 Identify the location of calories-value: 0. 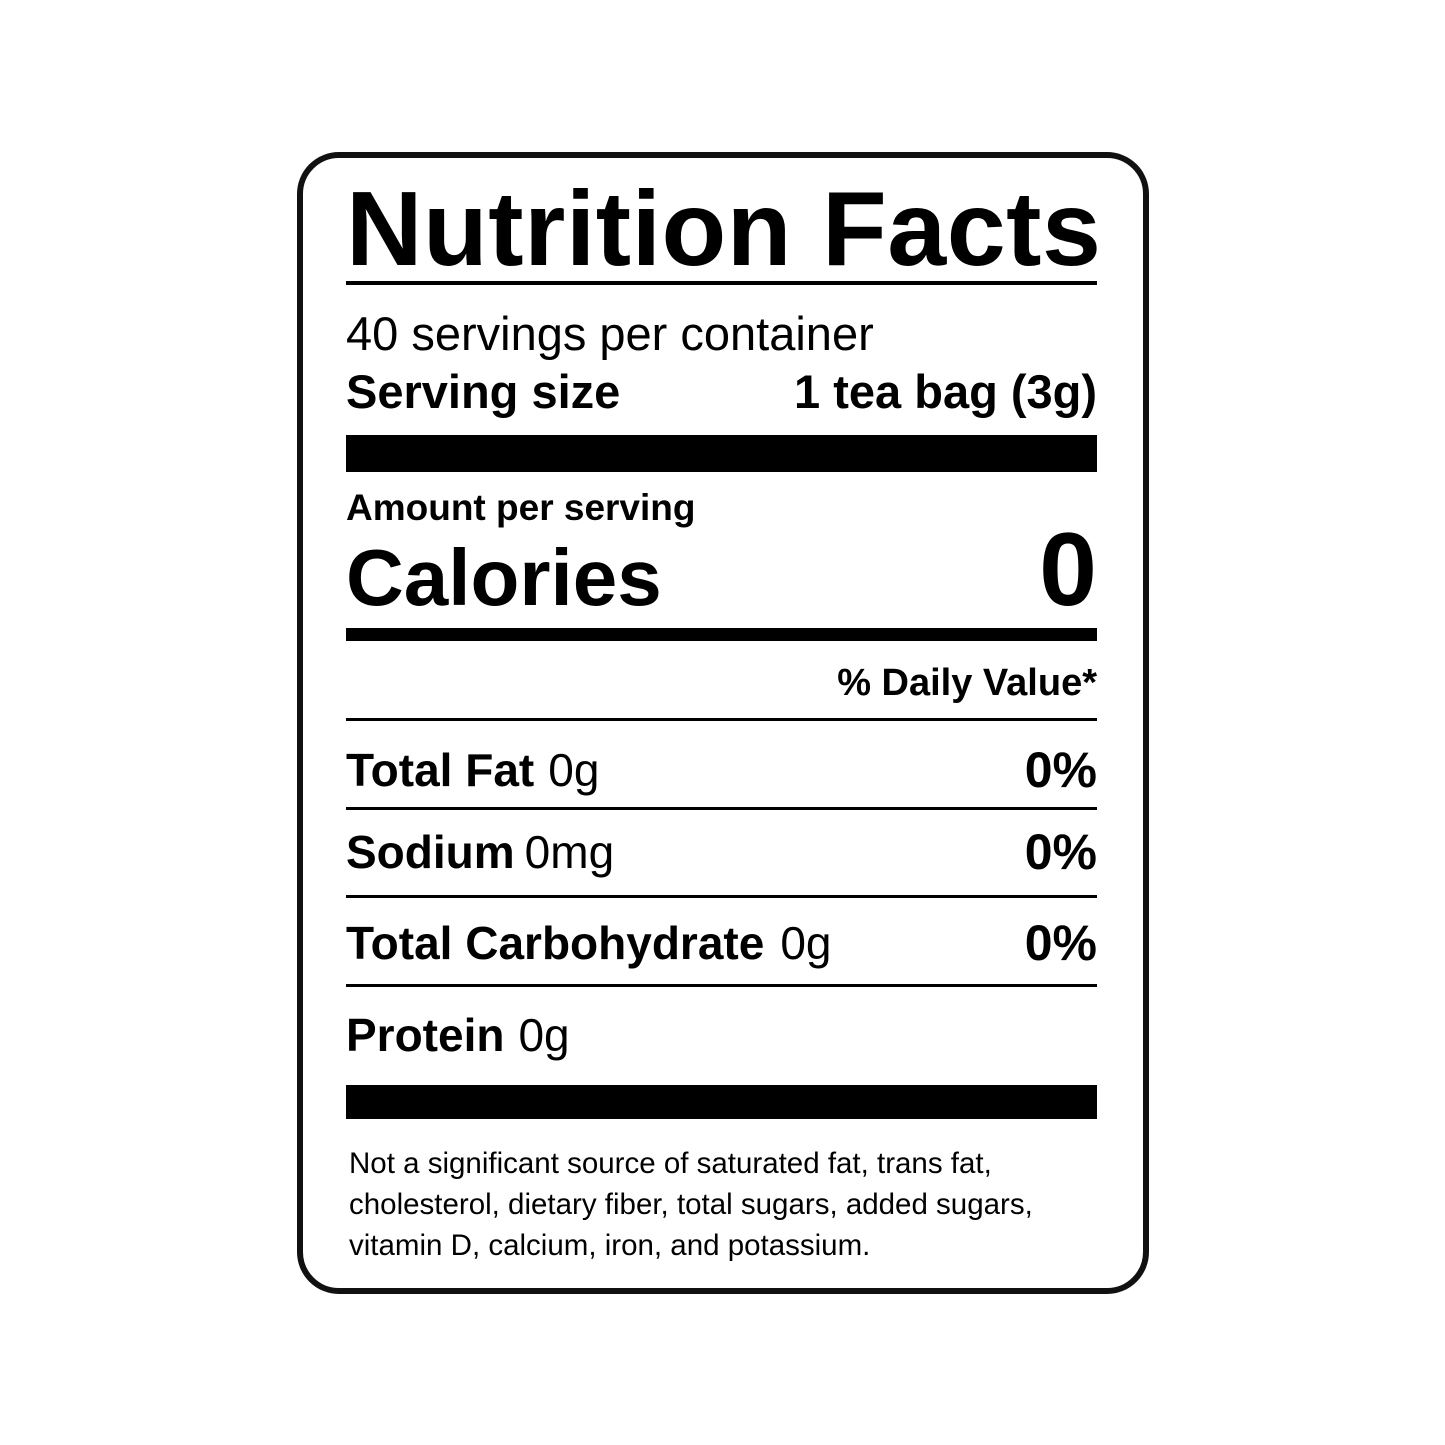
(1068, 570).